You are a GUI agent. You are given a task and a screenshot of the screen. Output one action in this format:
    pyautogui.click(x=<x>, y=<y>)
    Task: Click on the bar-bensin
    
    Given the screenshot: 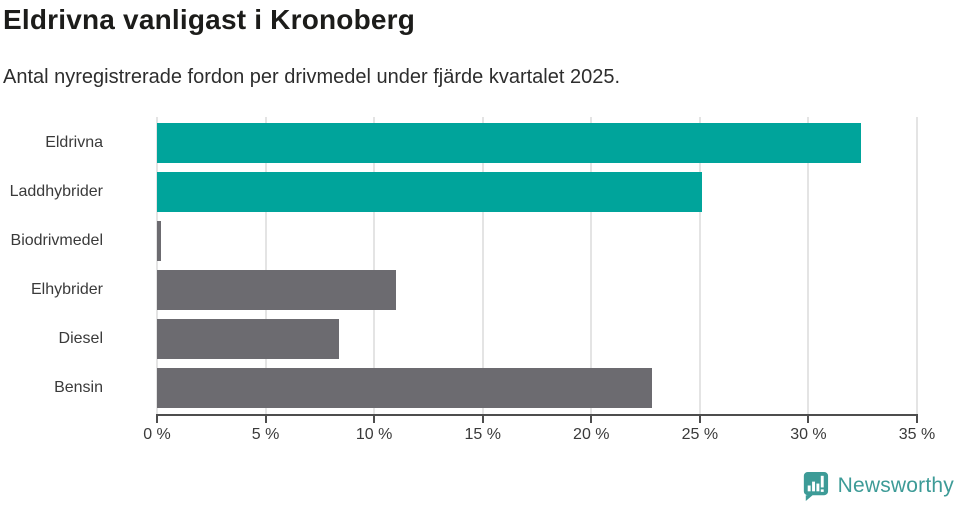 What is the action you would take?
    pyautogui.click(x=405, y=388)
    